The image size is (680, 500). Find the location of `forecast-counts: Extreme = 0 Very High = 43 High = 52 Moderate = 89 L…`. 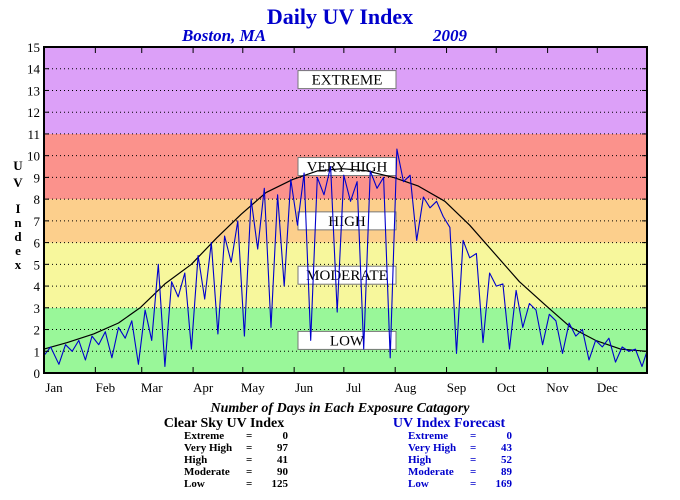

forecast-counts: Extreme = 0 Very High = 43 High = 52 Moderate = 89 L… is located at coordinates (460, 460).